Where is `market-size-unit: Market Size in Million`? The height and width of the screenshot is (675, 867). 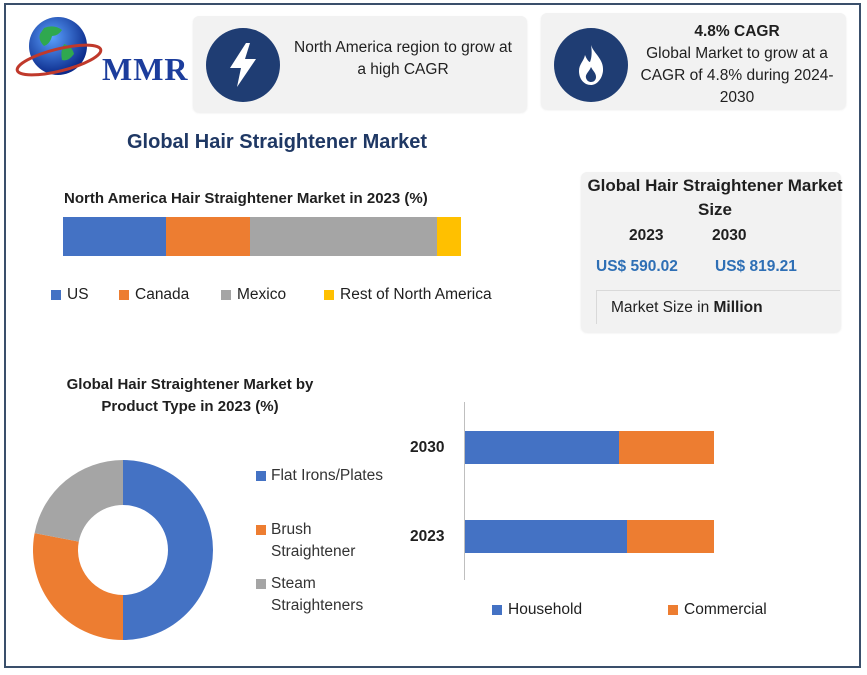 market-size-unit: Market Size in Million is located at coordinates (718, 307).